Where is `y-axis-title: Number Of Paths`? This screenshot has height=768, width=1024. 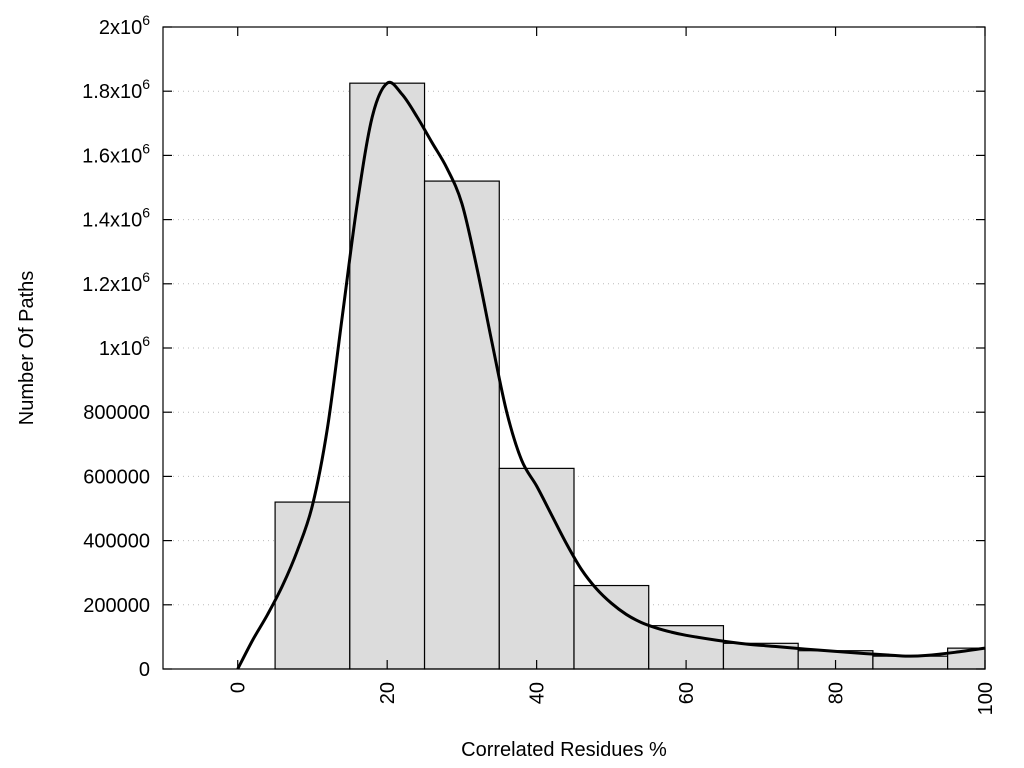 y-axis-title: Number Of Paths is located at coordinates (27, 348).